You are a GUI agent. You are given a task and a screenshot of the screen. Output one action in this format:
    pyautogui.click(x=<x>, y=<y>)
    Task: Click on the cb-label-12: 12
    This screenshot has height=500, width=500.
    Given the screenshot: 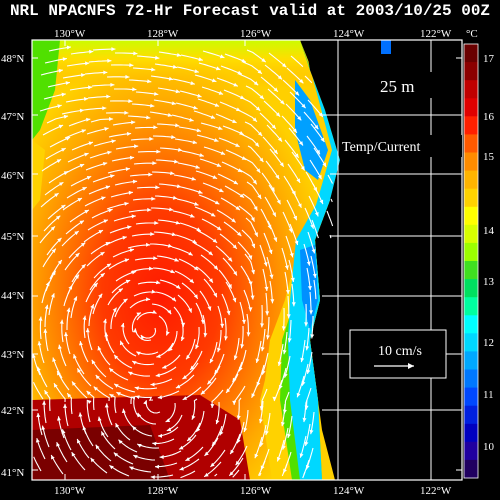 What is the action you would take?
    pyautogui.click(x=488, y=343)
    